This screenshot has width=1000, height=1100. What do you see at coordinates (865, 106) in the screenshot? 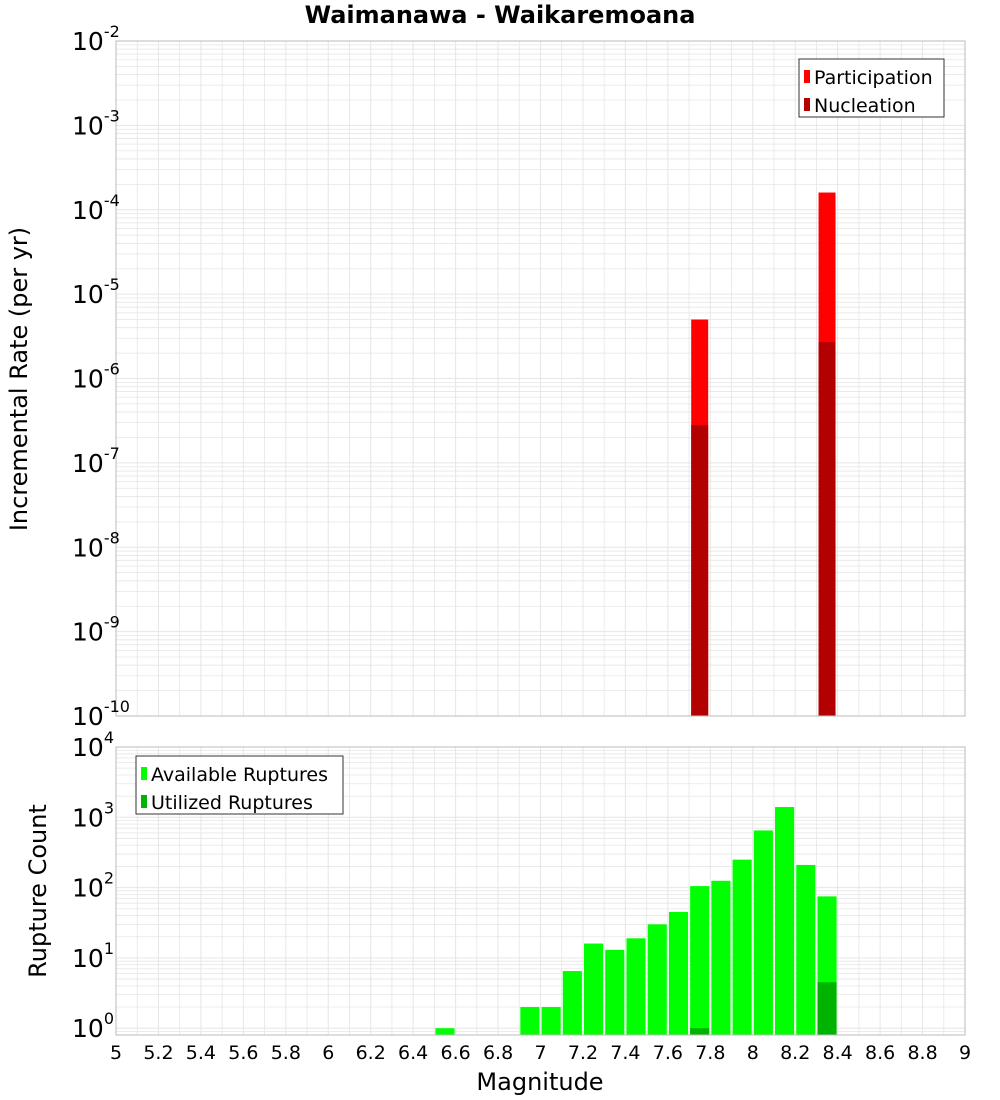
I see `legend-label: Nucleation` at bounding box center [865, 106].